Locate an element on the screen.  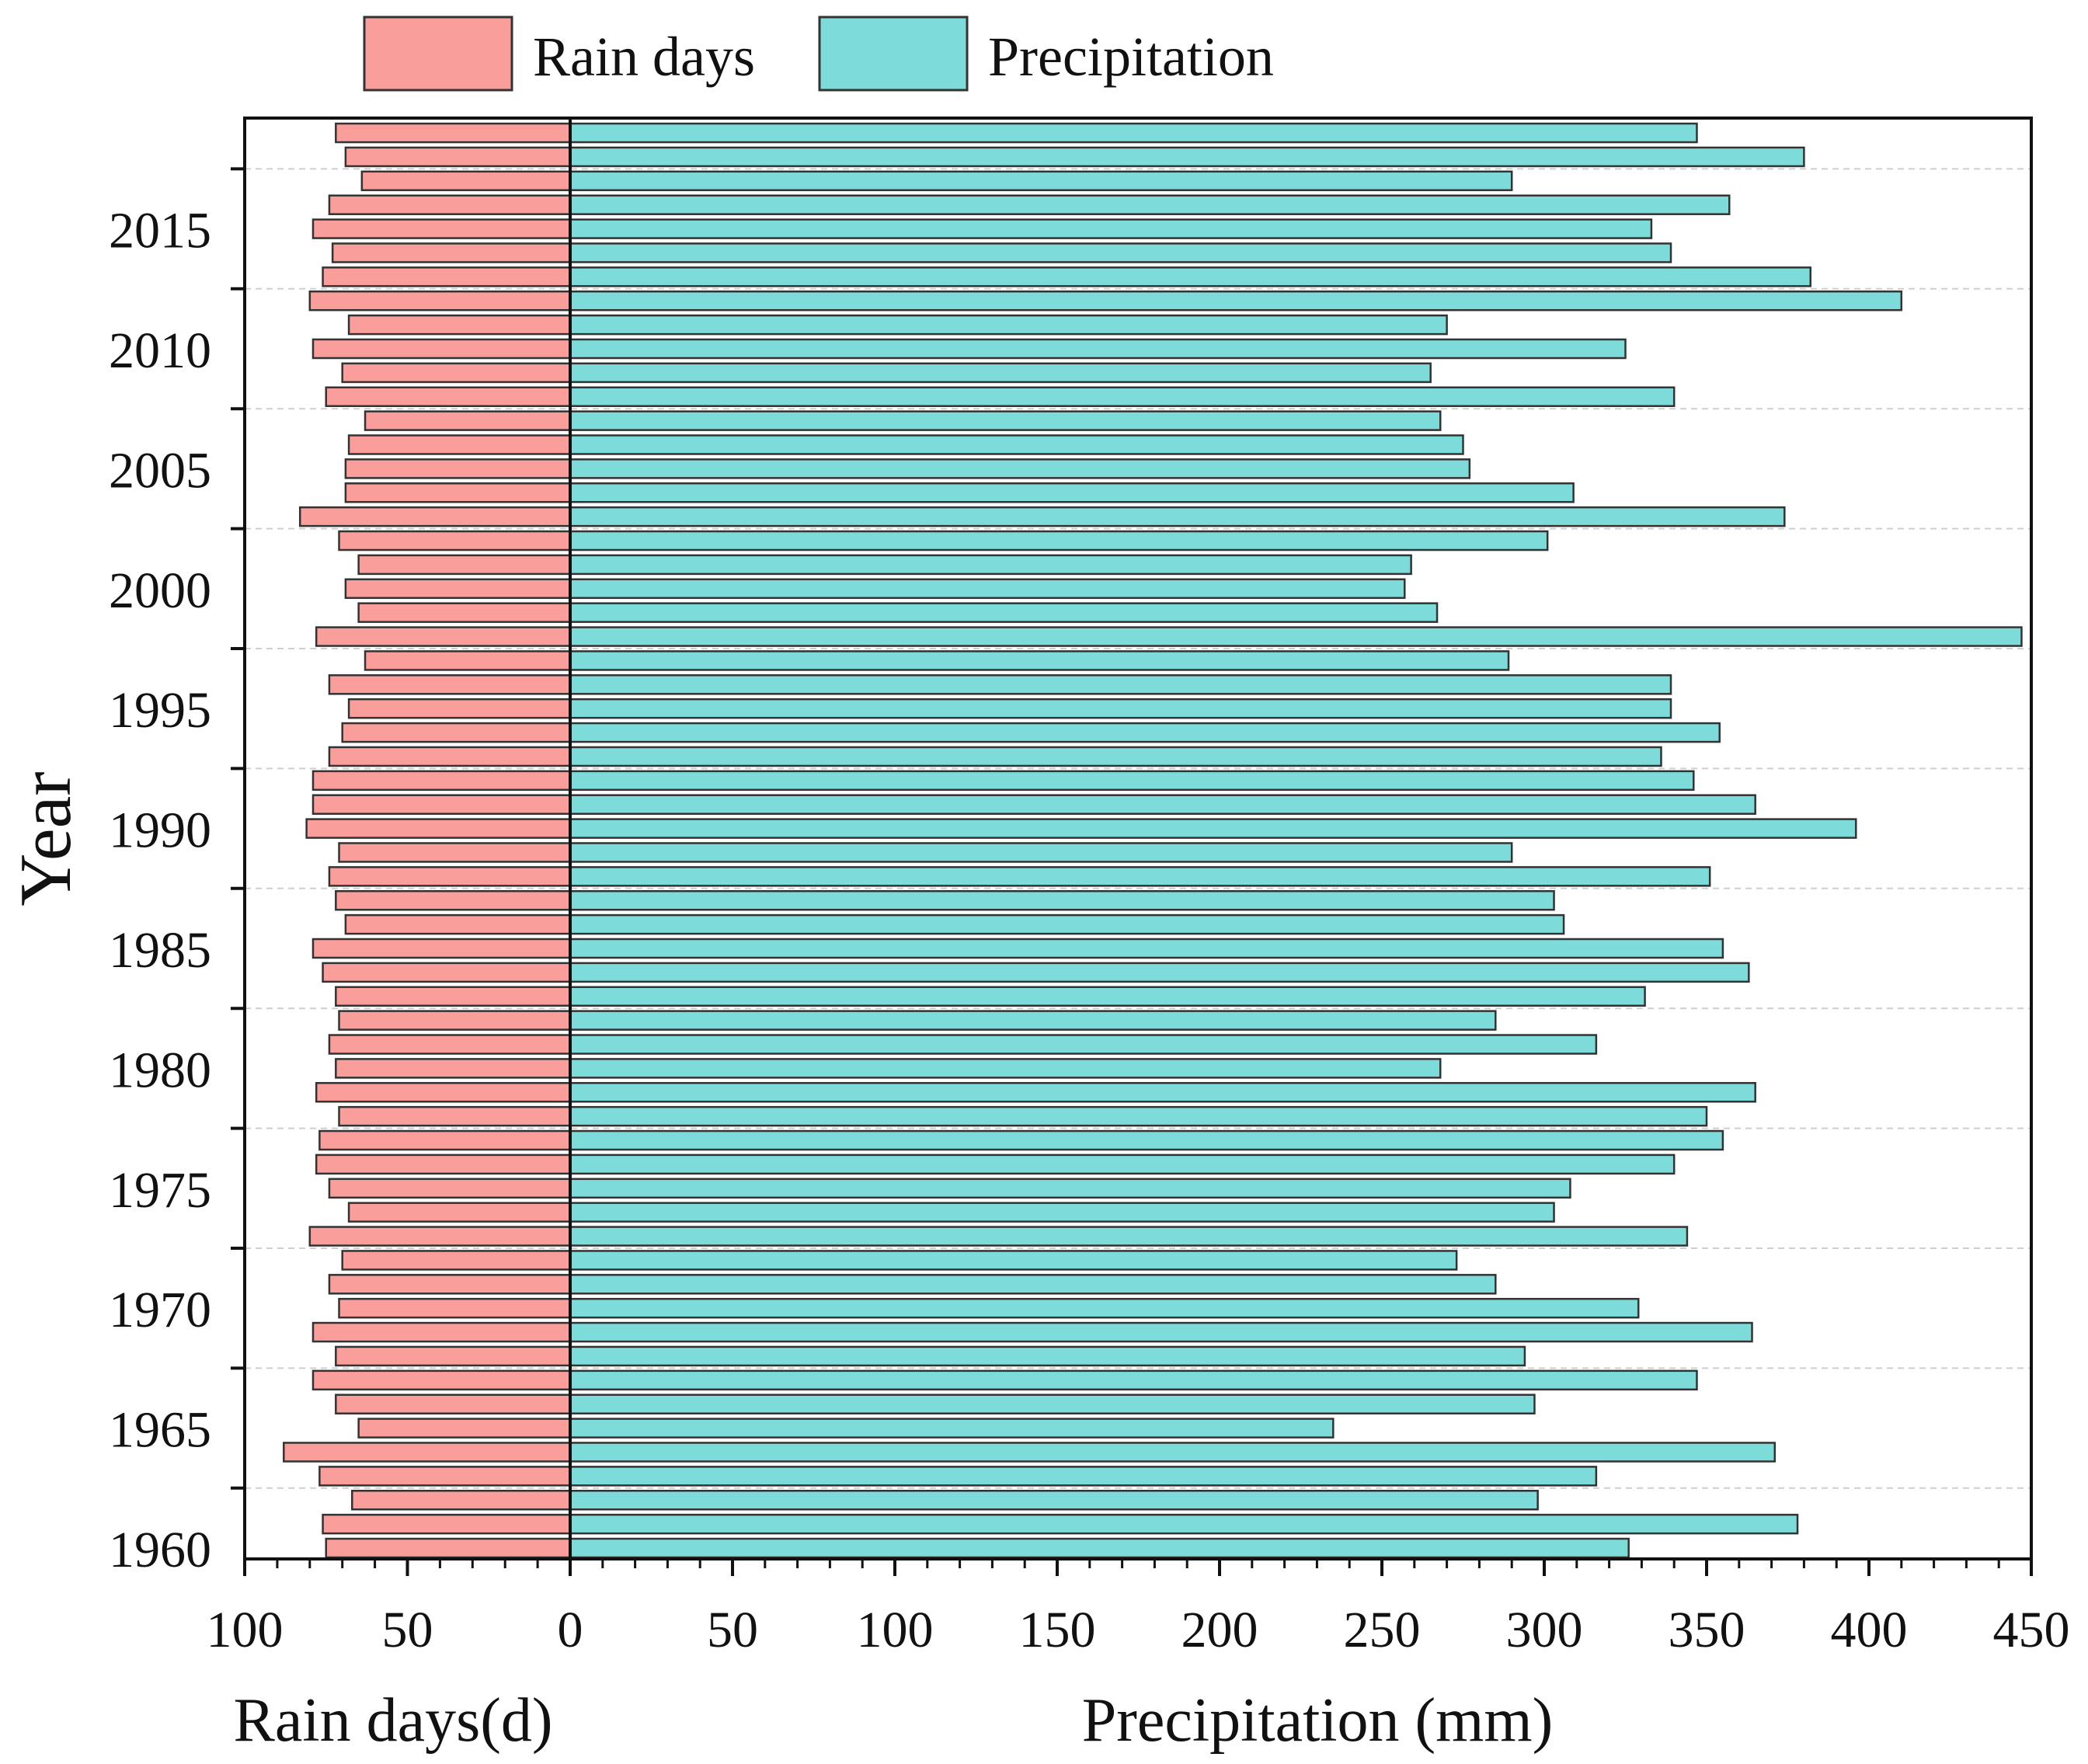
legend-swatch-precipitation is located at coordinates (893, 54).